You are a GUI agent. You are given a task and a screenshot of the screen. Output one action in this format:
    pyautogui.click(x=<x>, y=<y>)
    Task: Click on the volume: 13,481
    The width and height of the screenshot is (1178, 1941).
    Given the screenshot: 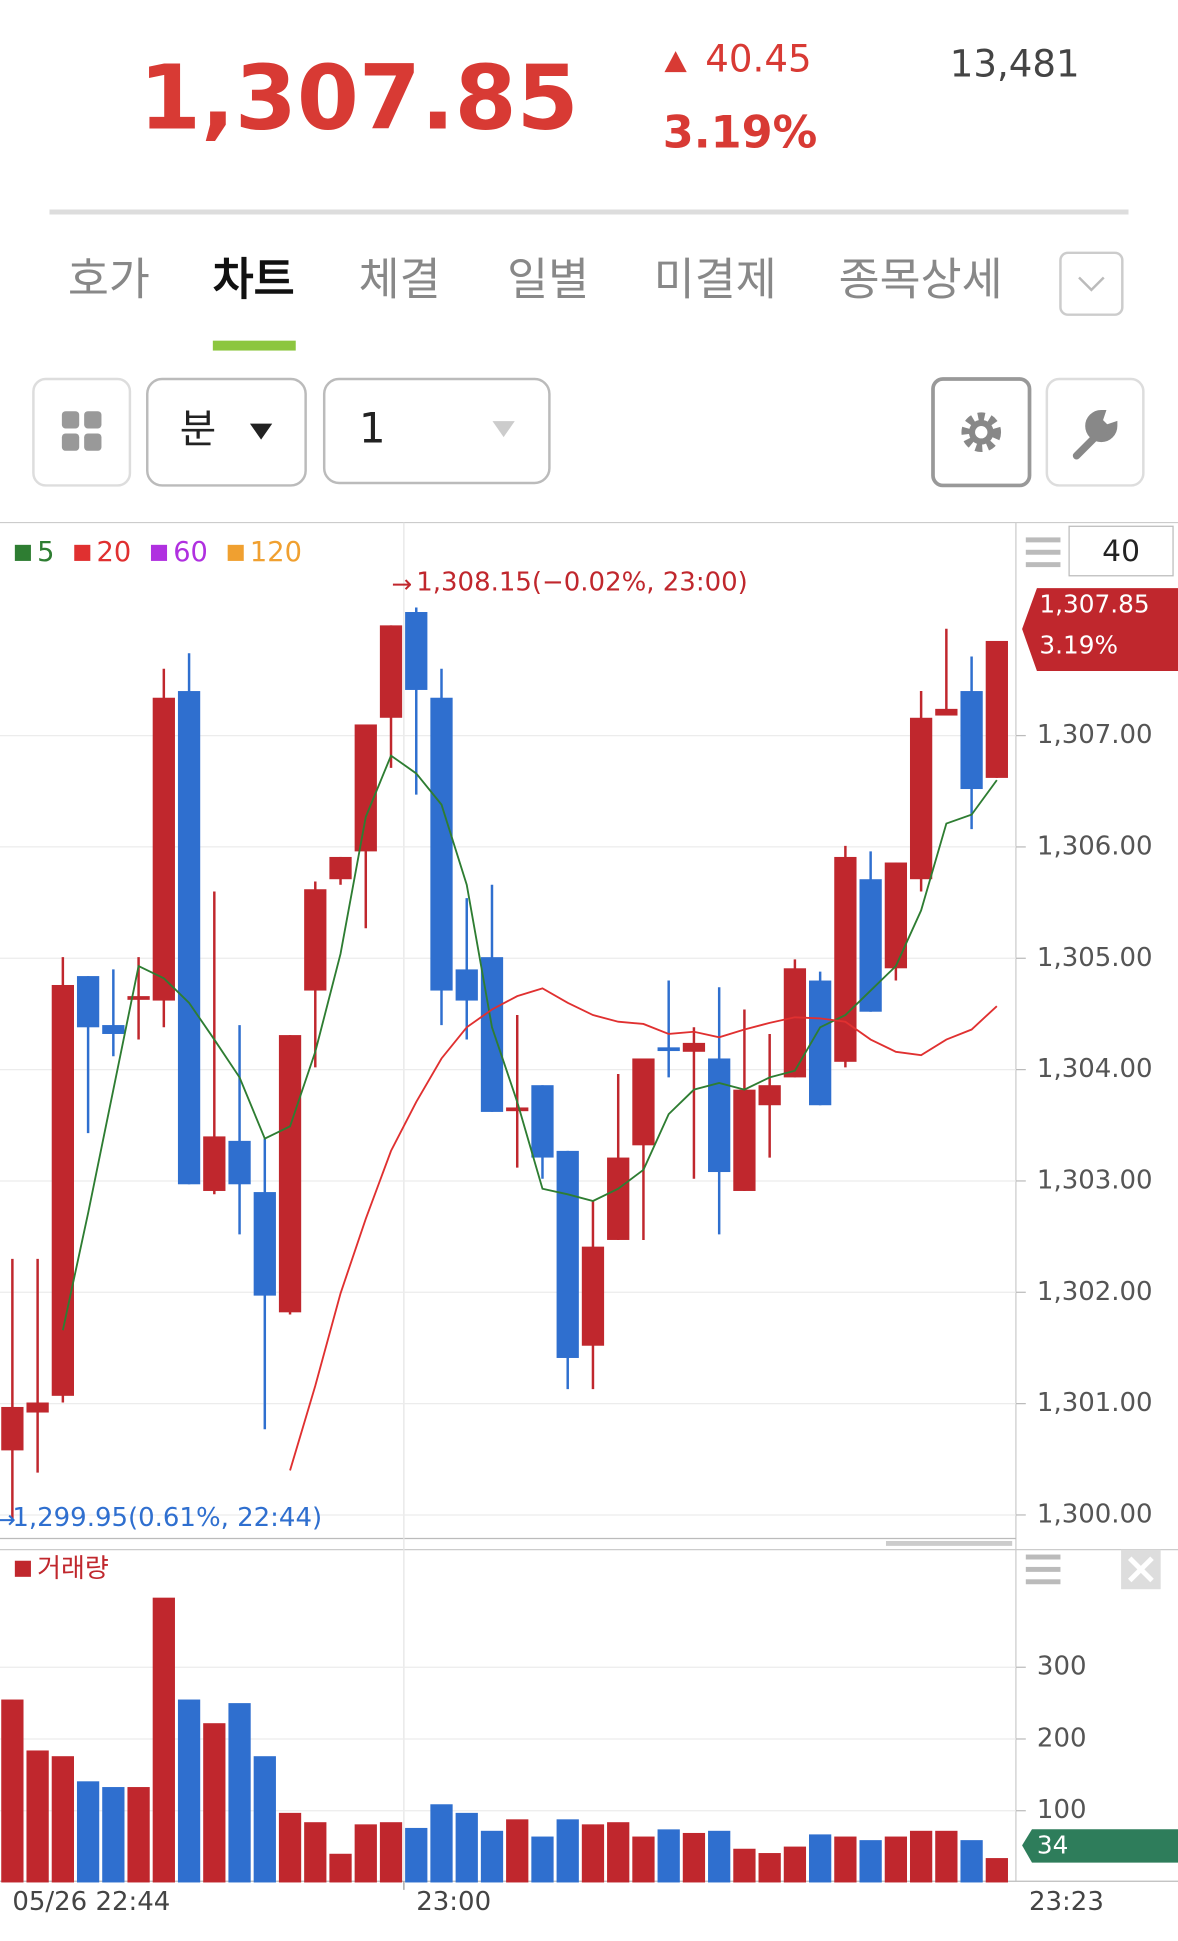 What is the action you would take?
    pyautogui.click(x=1015, y=63)
    